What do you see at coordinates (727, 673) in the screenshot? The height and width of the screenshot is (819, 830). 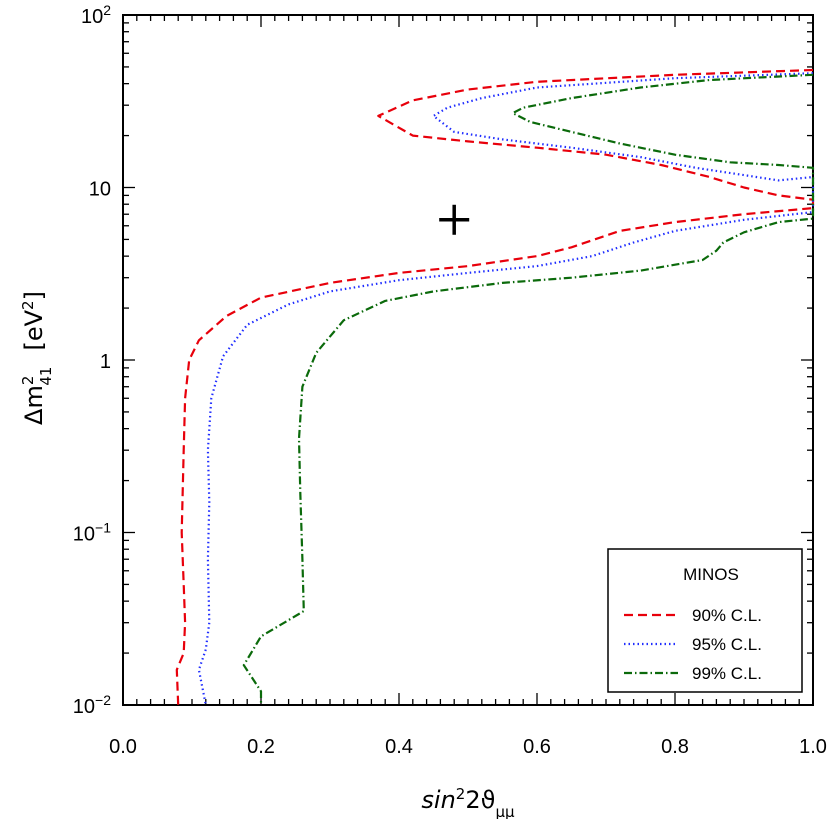 I see `legend-label-3: 99% C.L.` at bounding box center [727, 673].